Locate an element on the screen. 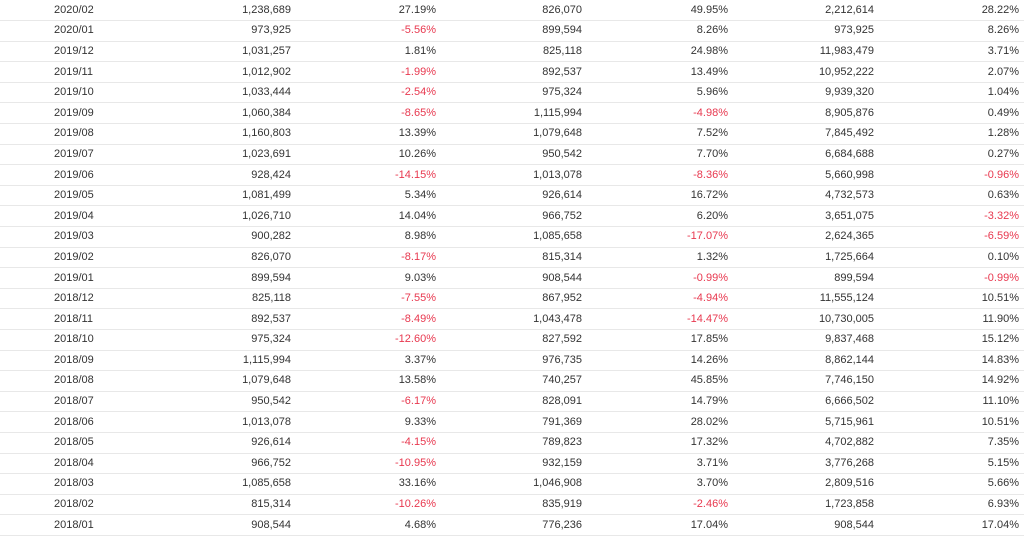 Image resolution: width=1024 pixels, height=536 pixels. cumulative-change-cell: 0.49% is located at coordinates (951, 113).